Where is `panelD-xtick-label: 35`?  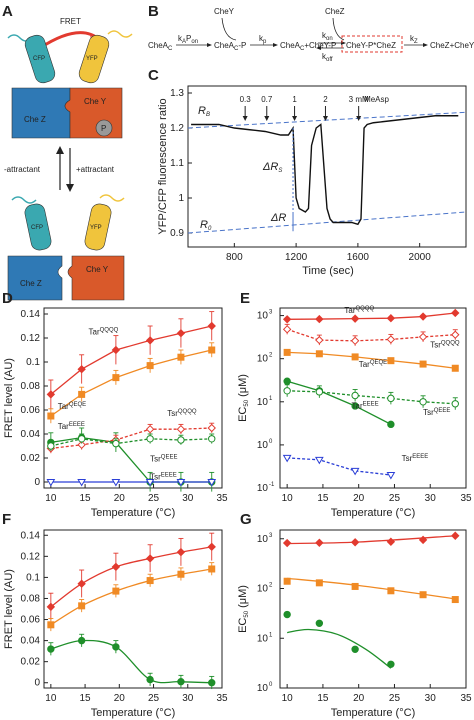 panelD-xtick-label: 35 is located at coordinates (222, 498).